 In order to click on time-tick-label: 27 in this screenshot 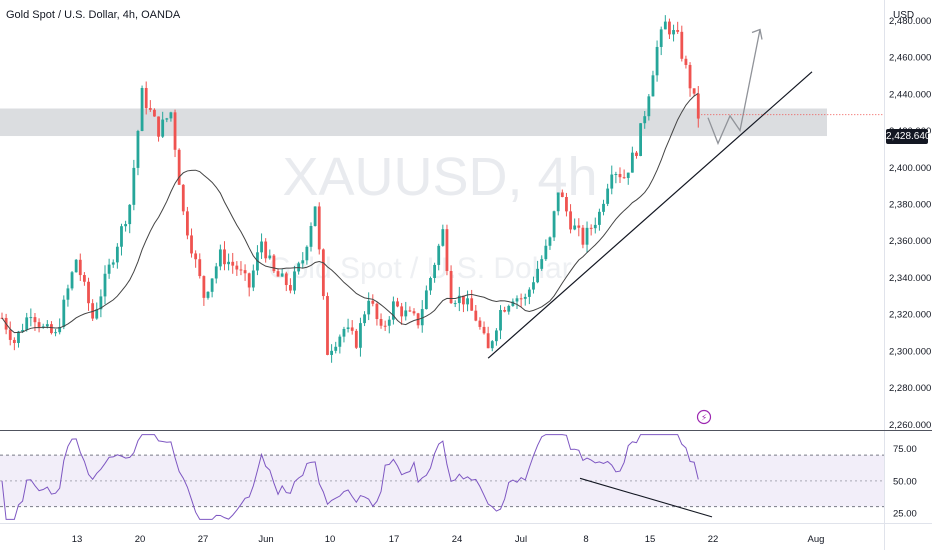, I will do `click(203, 539)`.